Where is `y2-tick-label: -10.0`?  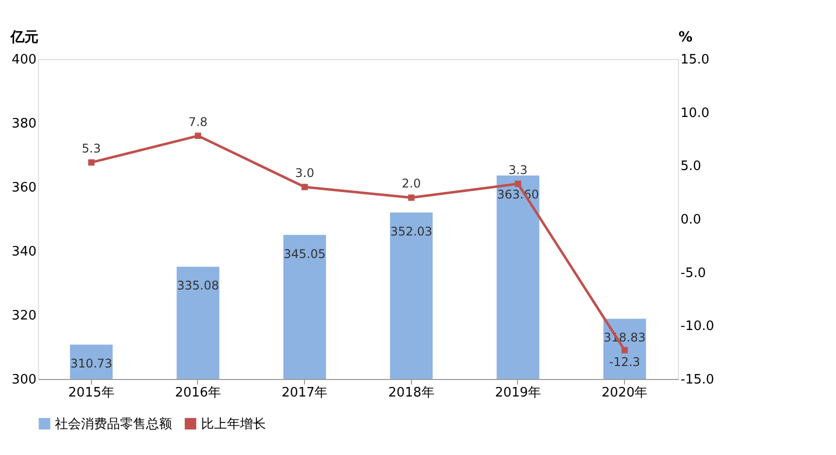
y2-tick-label: -10.0 is located at coordinates (697, 326).